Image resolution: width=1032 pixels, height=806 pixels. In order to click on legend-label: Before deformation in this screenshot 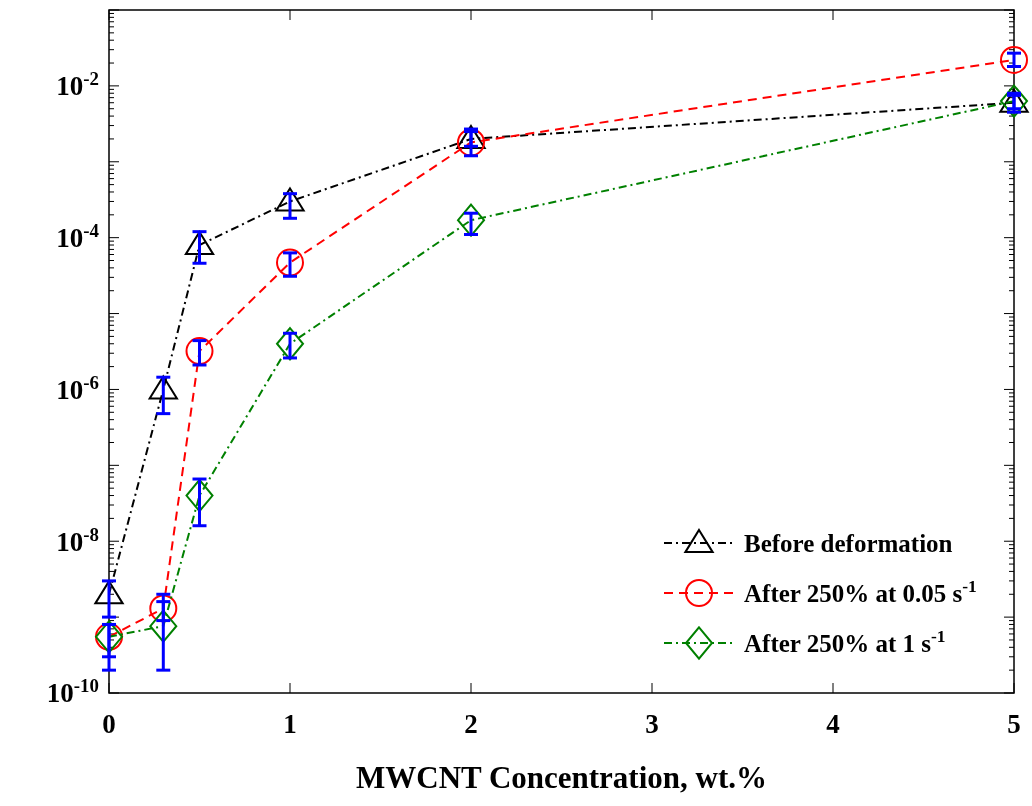, I will do `click(848, 543)`.